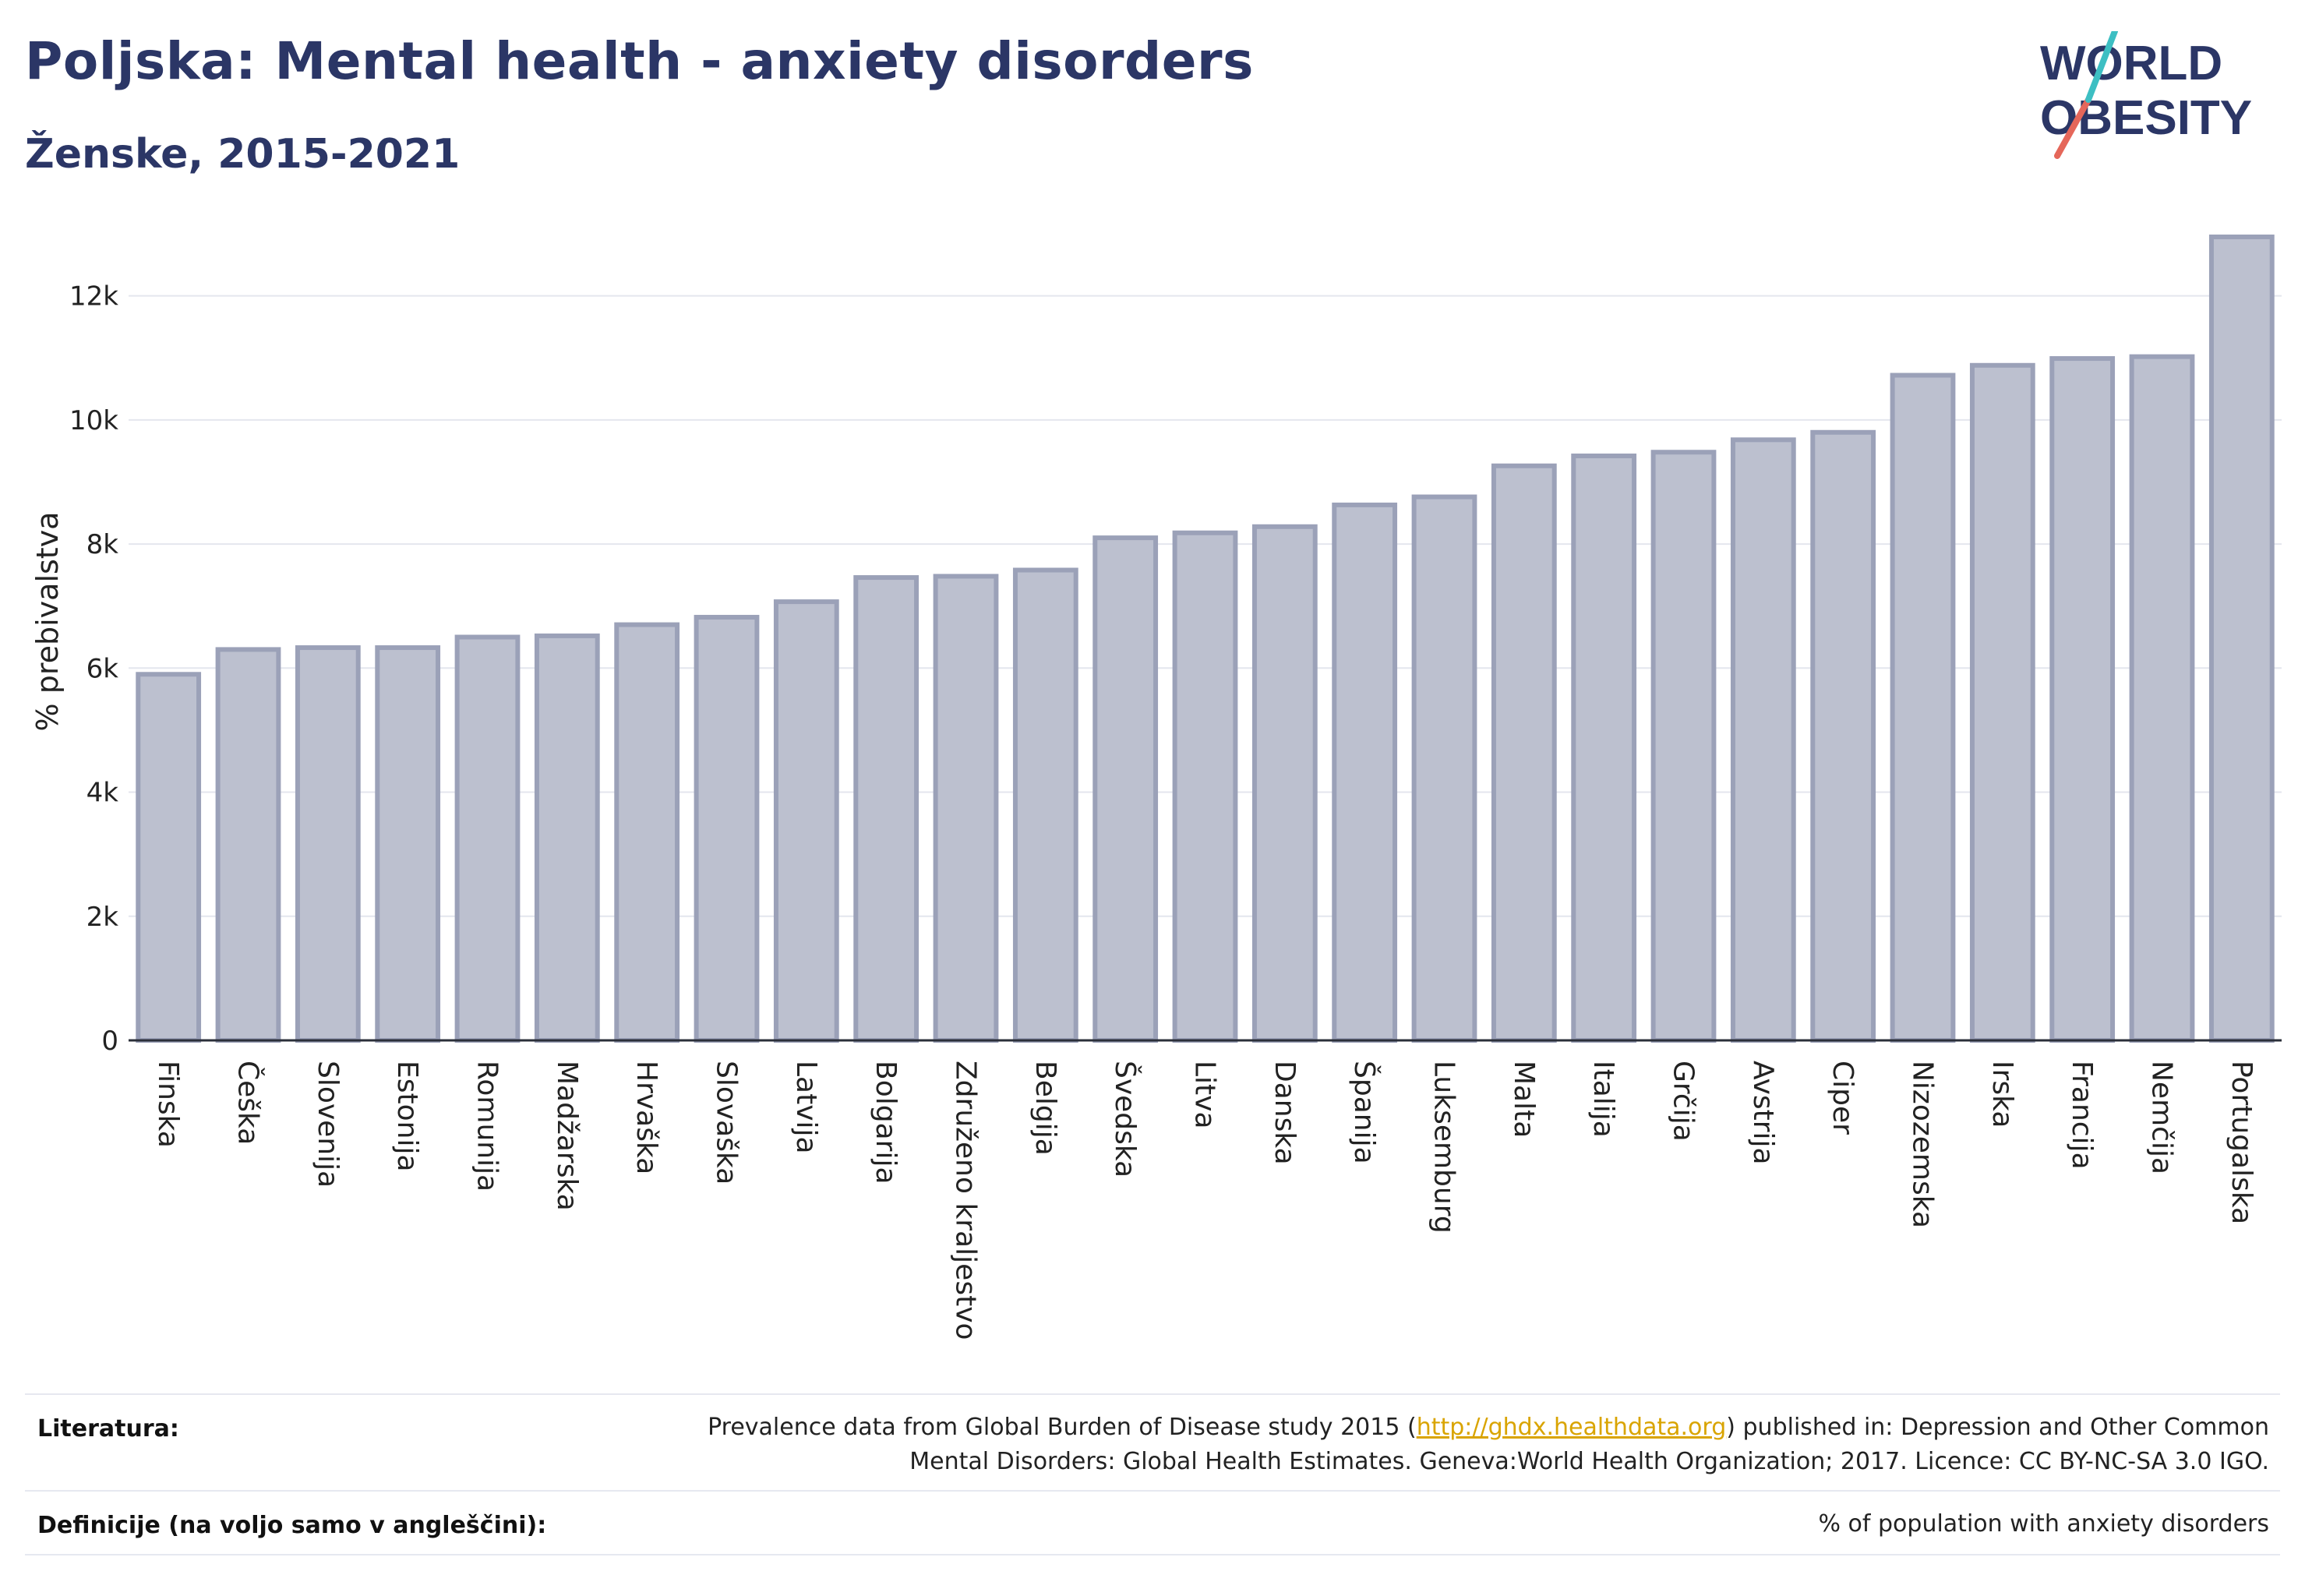  Describe the element at coordinates (47, 622) in the screenshot. I see `y-axis-label: % prebivalstva` at that location.